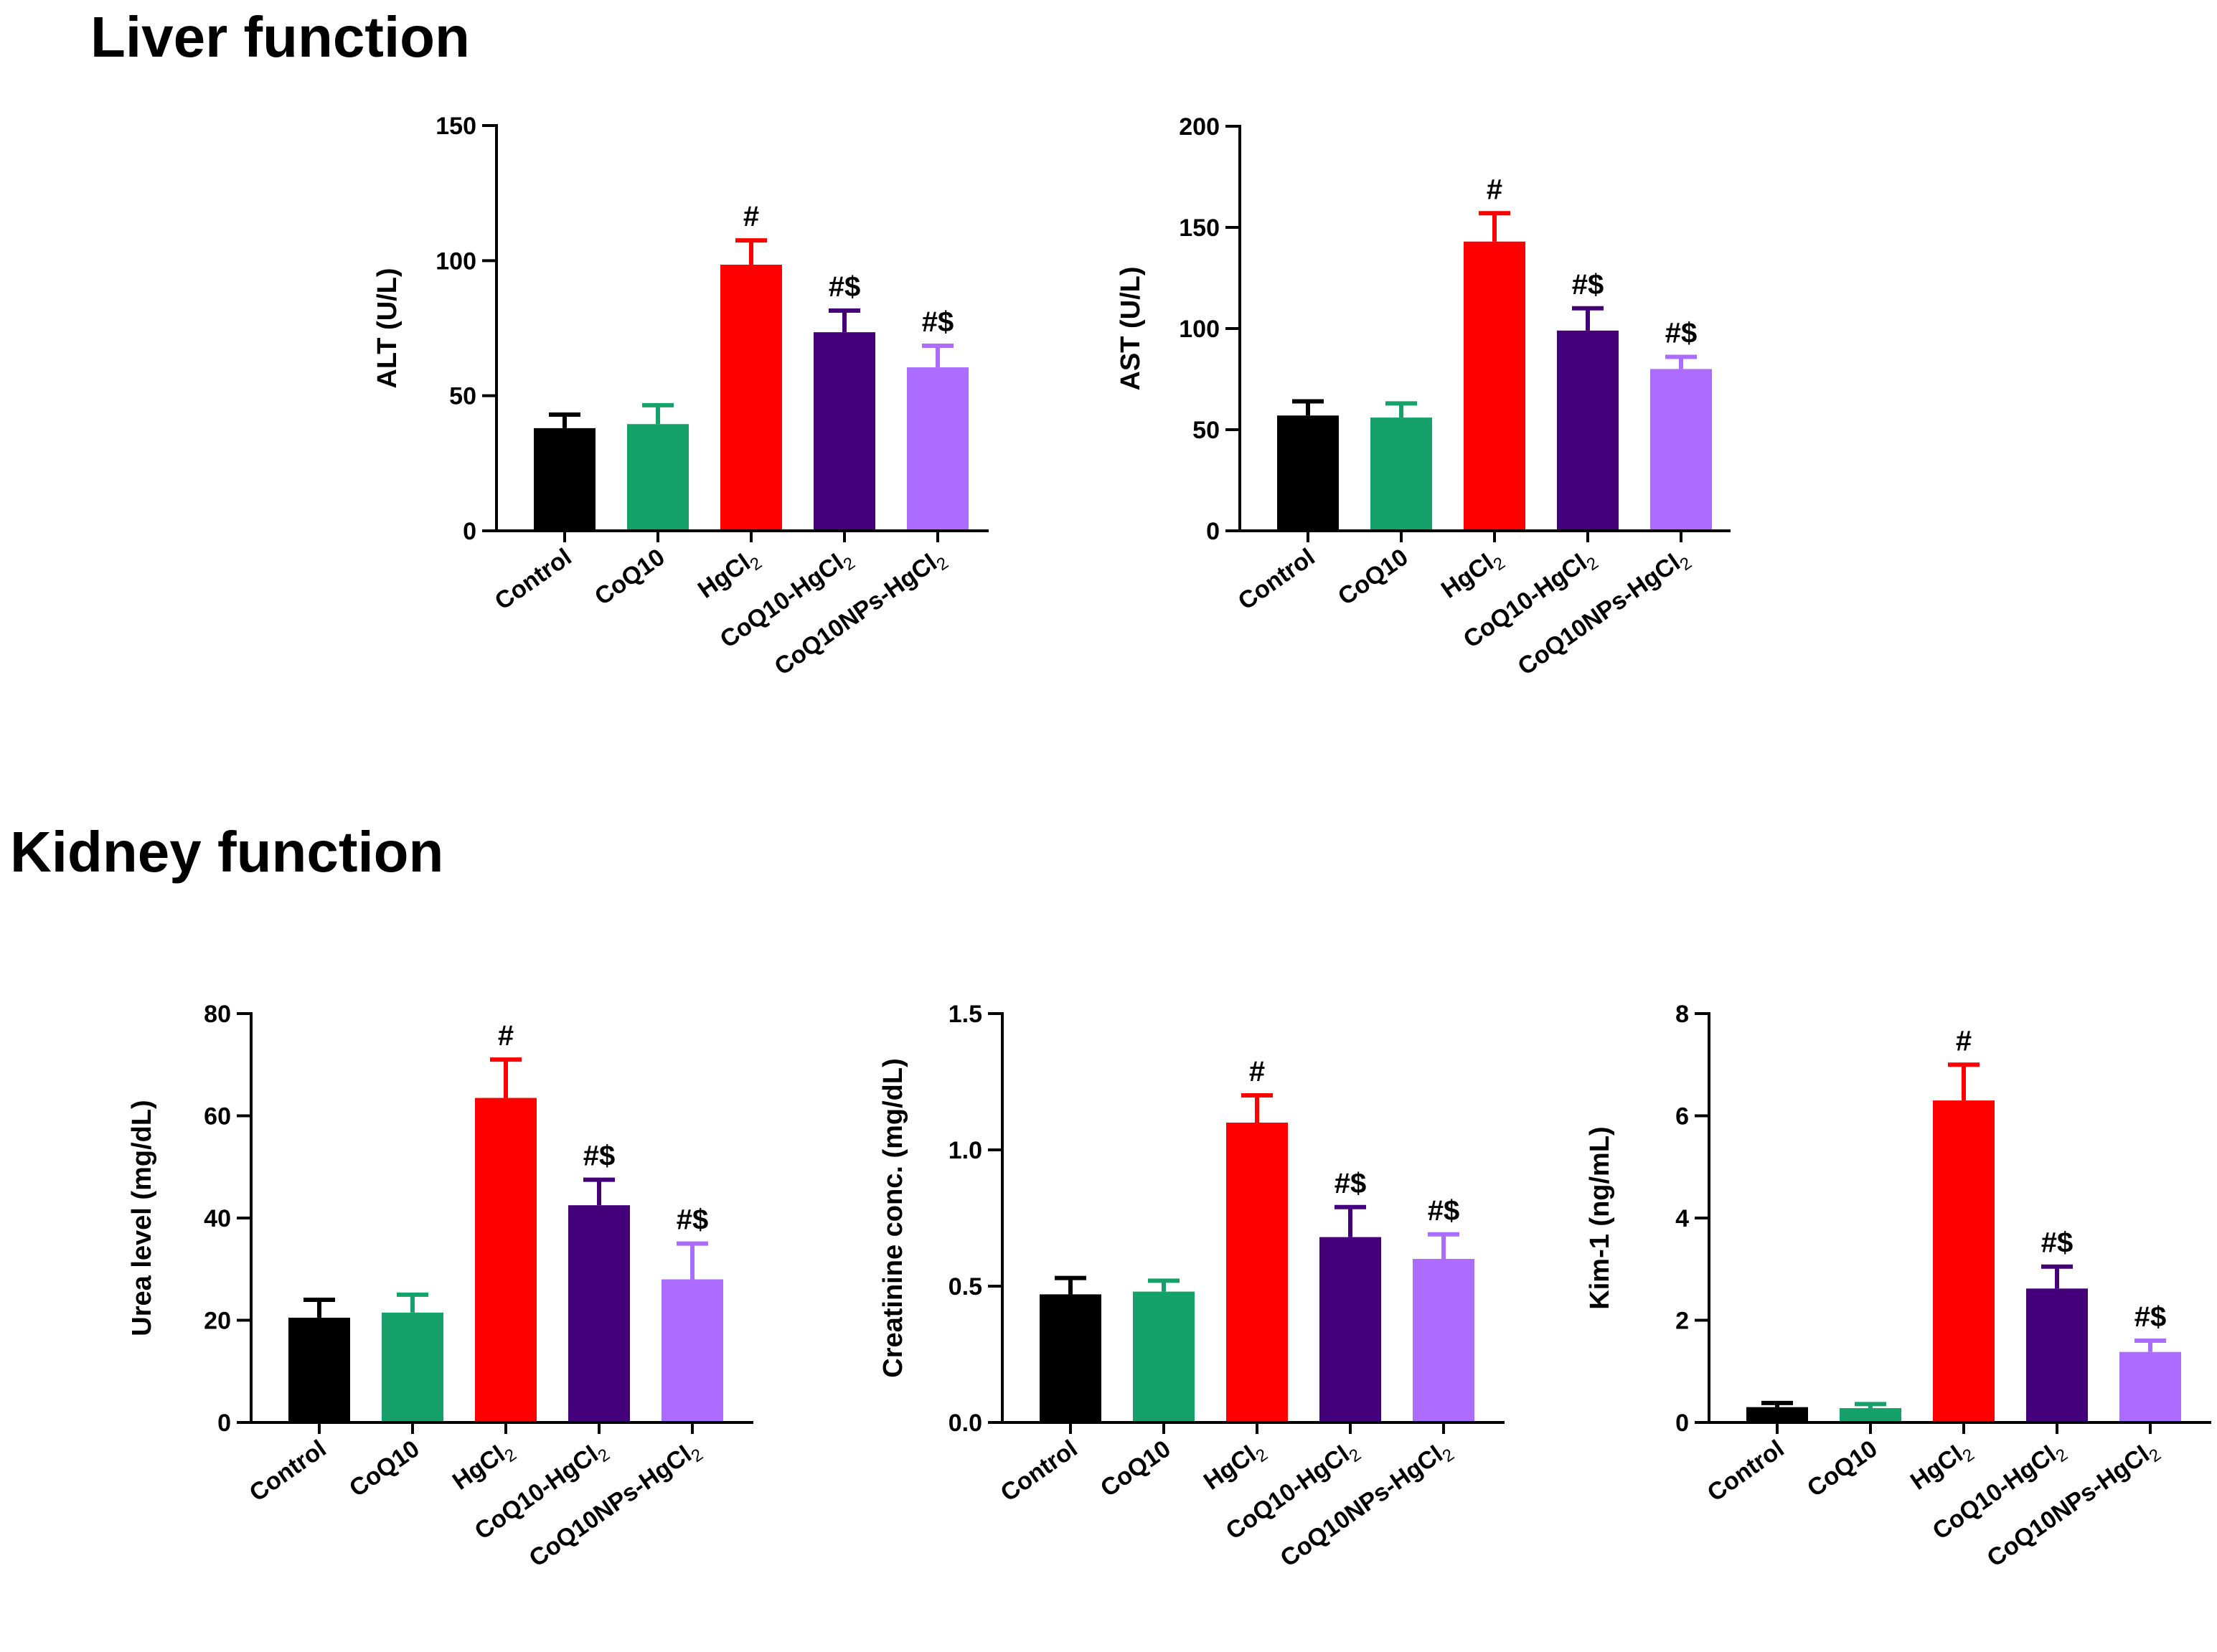 This screenshot has height=1652, width=2217. I want to click on y-axis-title: Creatinine conc. (mg/dL), so click(893, 1217).